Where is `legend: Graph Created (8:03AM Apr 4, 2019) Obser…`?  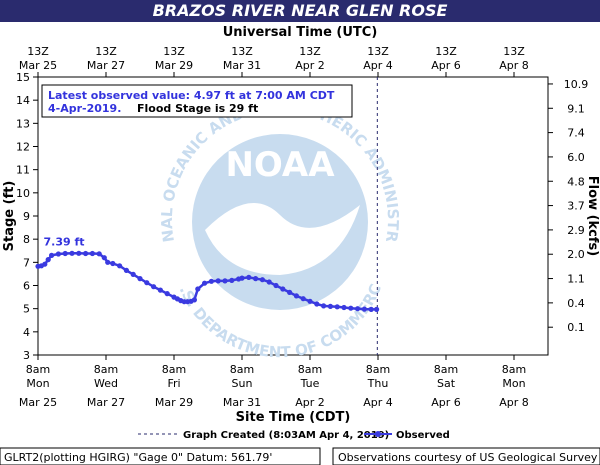 legend: Graph Created (8:03AM Apr 4, 2019) Obser… is located at coordinates (294, 435).